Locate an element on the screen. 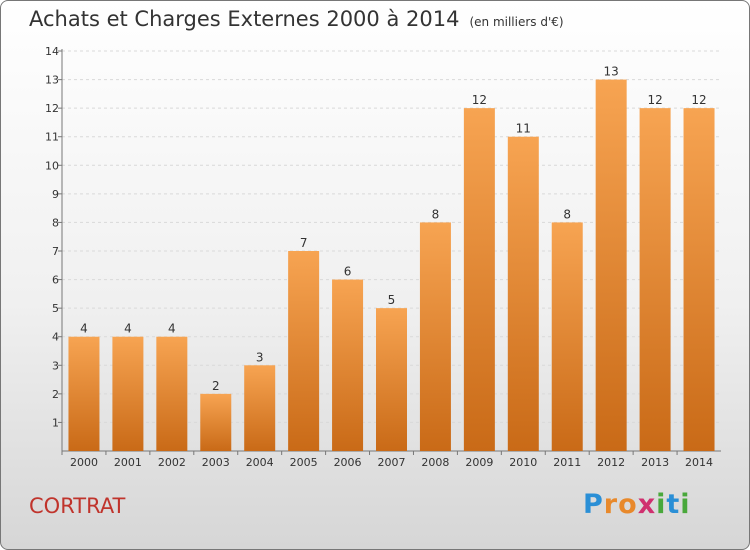  proxiti-logo: Proxiti is located at coordinates (637, 504).